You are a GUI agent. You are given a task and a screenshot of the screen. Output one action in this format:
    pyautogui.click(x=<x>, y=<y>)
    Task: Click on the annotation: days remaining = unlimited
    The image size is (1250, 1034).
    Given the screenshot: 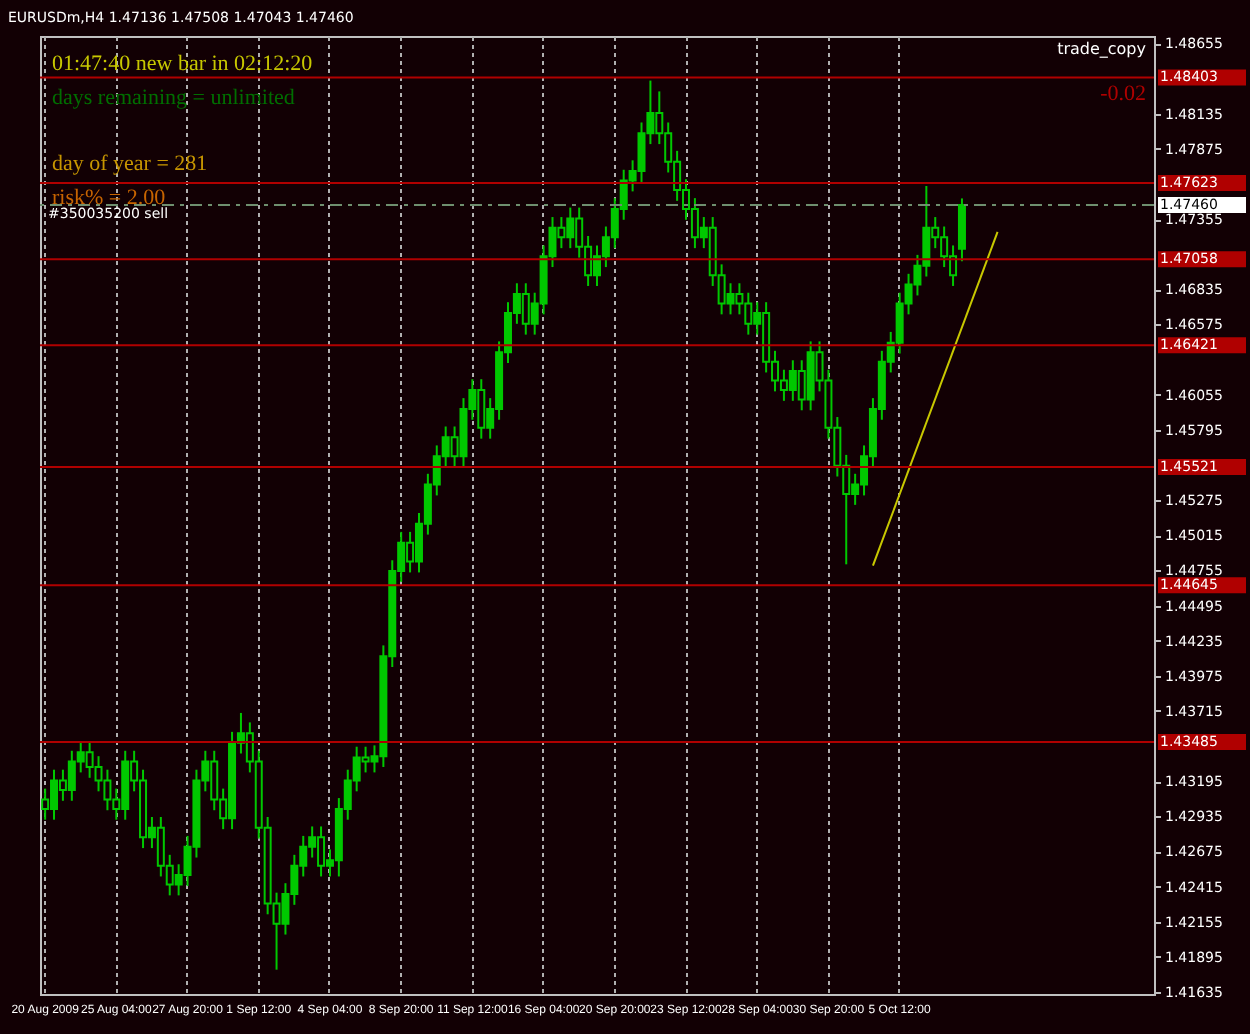 What is the action you would take?
    pyautogui.click(x=174, y=98)
    